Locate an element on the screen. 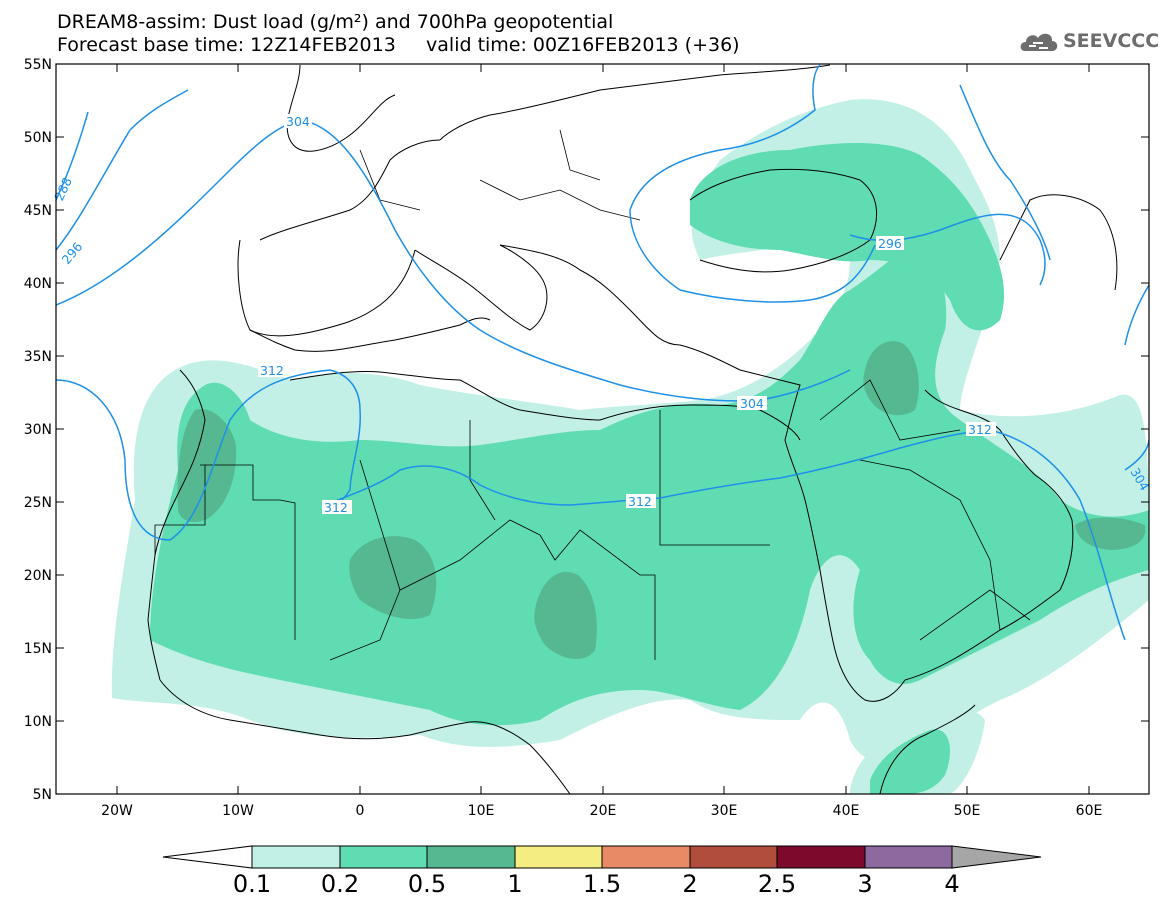 The image size is (1165, 907). lon-label: 60E is located at coordinates (1089, 811).